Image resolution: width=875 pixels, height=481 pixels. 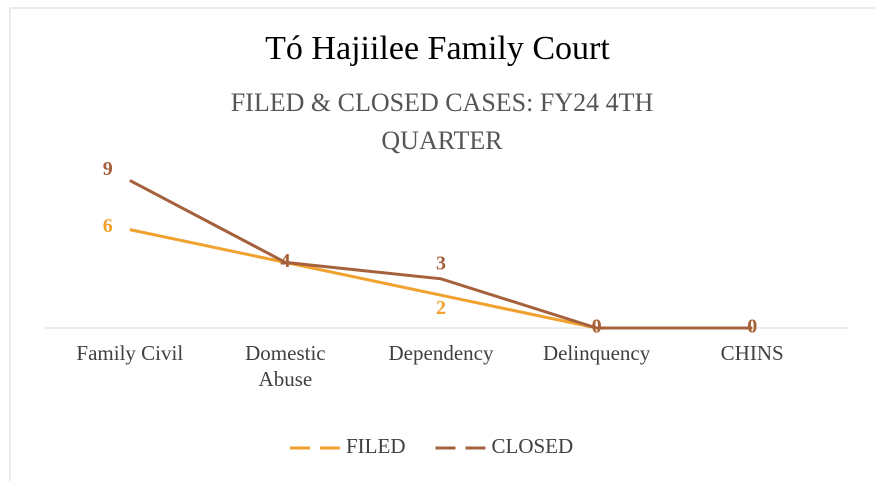 I want to click on legend-label: FILED, so click(x=376, y=446).